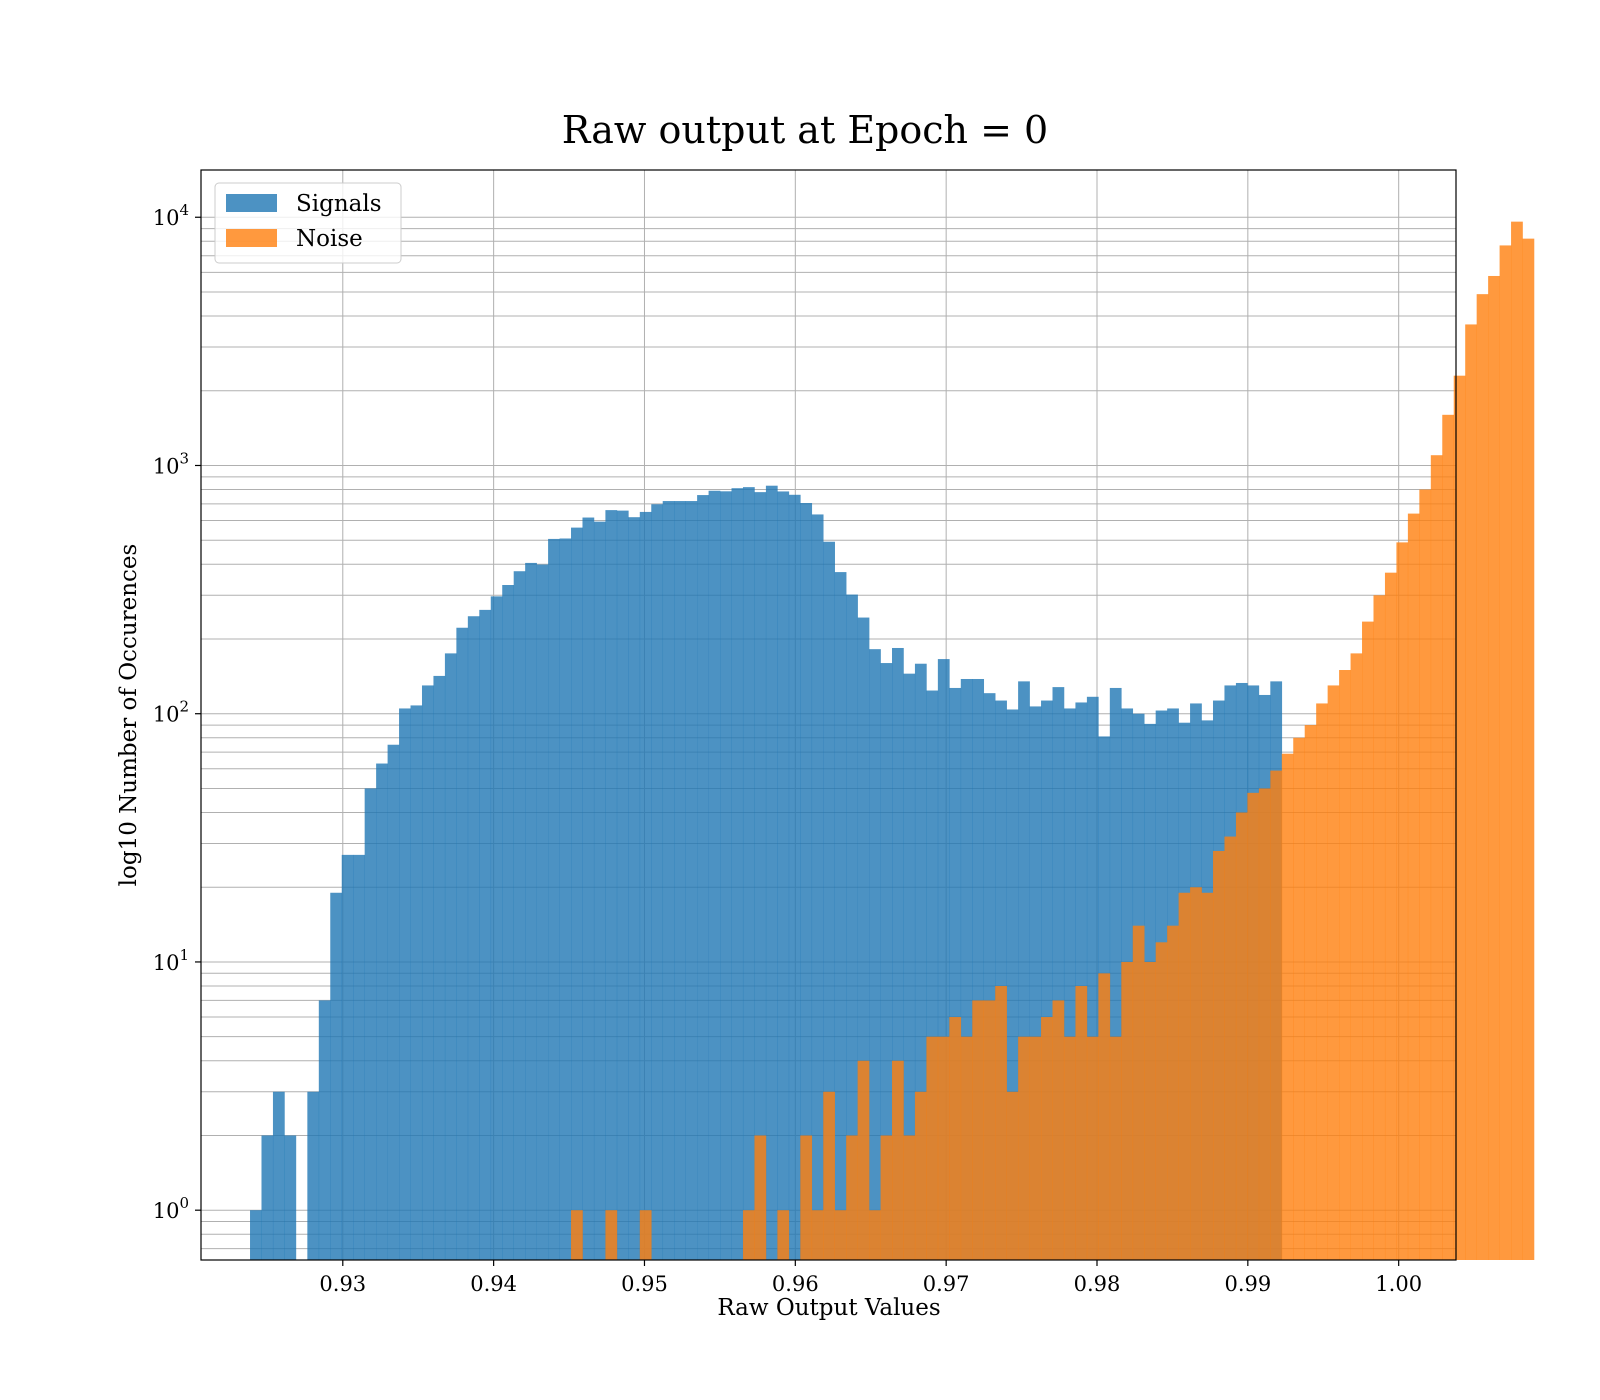  Describe the element at coordinates (171, 712) in the screenshot. I see `y-tick-label: 10²` at that location.